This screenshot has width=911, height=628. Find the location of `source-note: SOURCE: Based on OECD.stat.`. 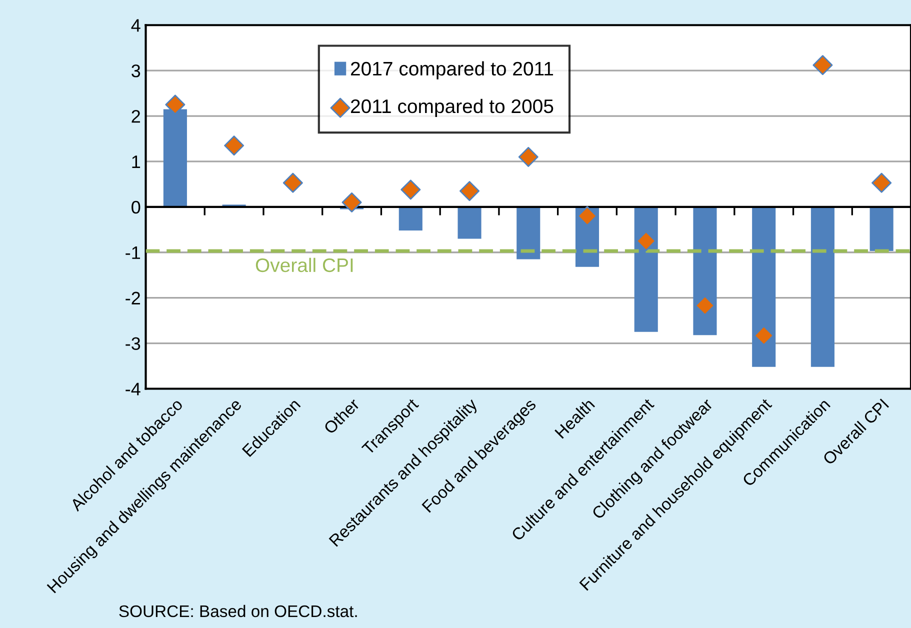

source-note: SOURCE: Based on OECD.stat. is located at coordinates (238, 611).